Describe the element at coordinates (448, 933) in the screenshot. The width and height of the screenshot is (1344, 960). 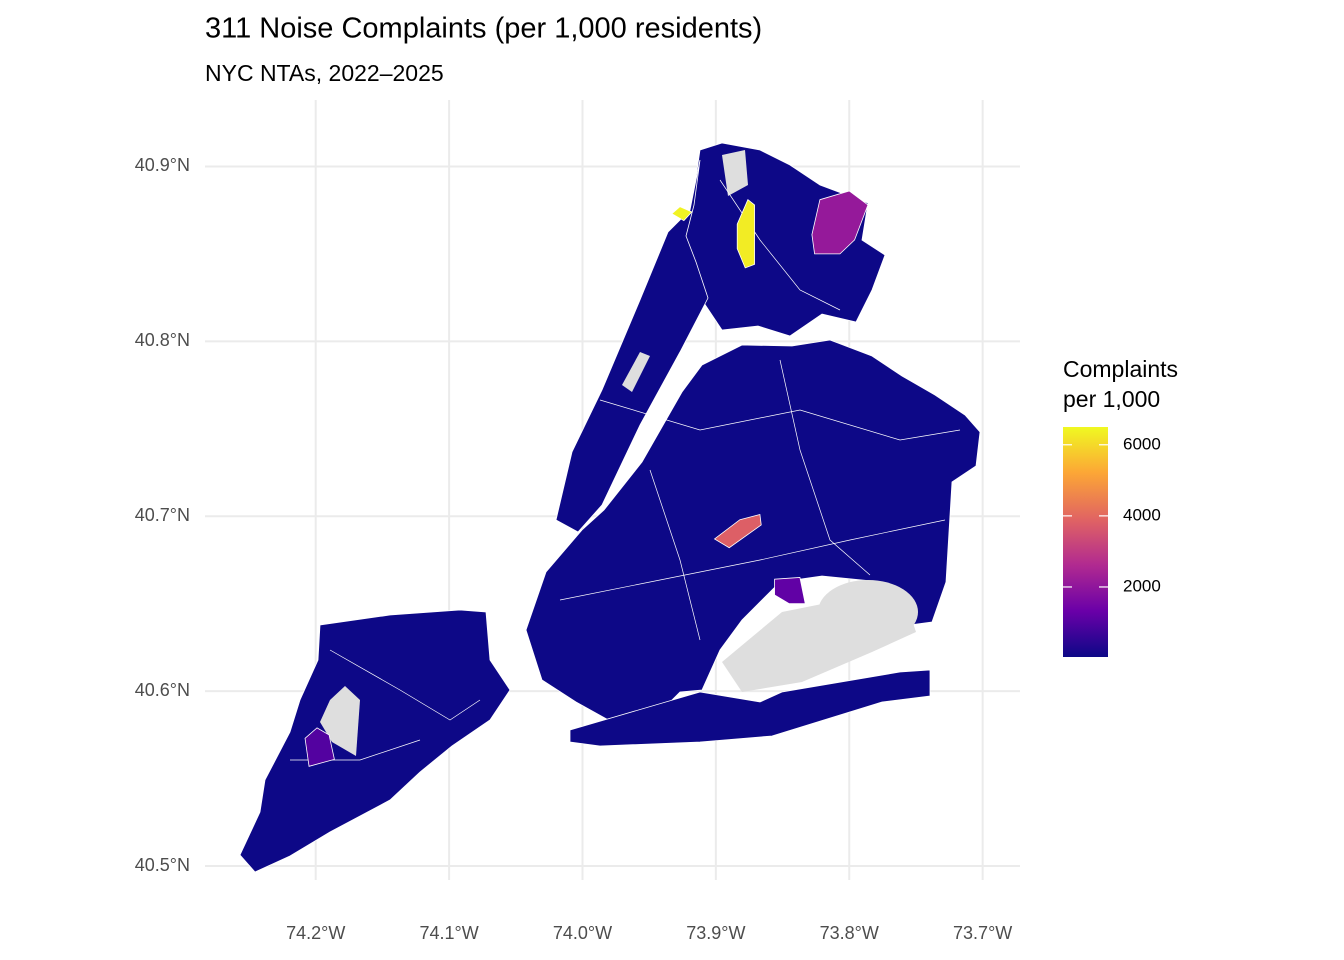
I see `x-tick-label: 74.1°W` at that location.